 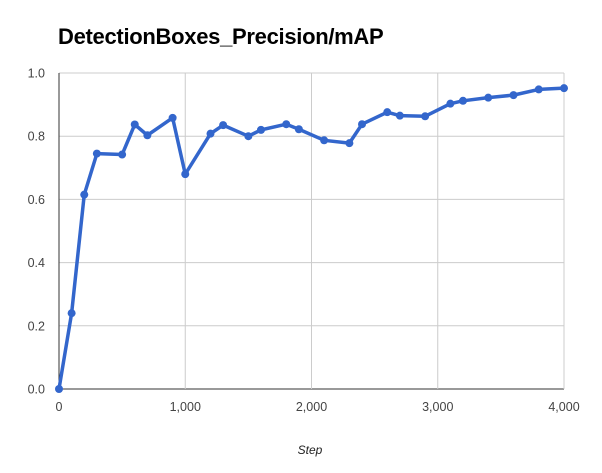 I want to click on x-axis-label: Step, so click(x=310, y=450).